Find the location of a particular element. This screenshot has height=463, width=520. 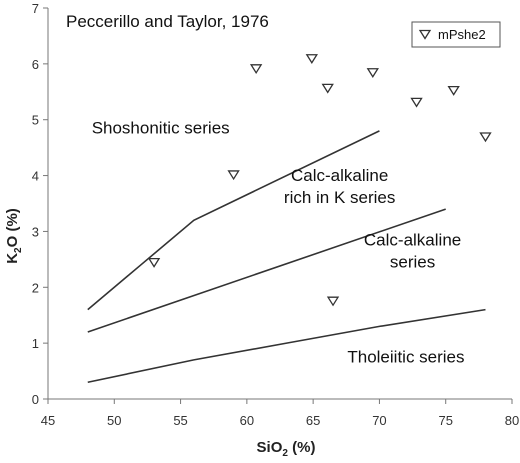

y-tick-label: 5 is located at coordinates (35, 120).